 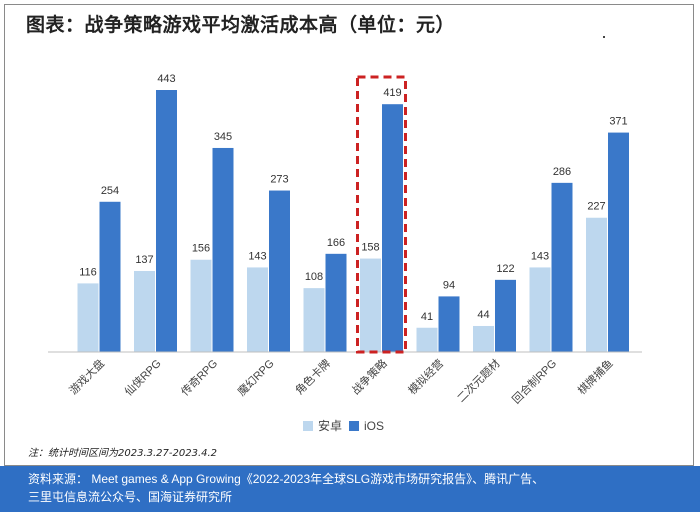 What do you see at coordinates (223, 137) in the screenshot?
I see `label-ios-2: 345` at bounding box center [223, 137].